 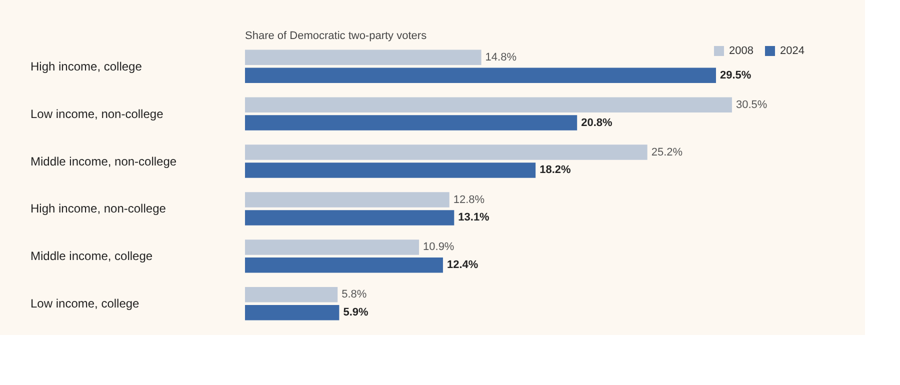 I want to click on data-label: 5.9%, so click(x=355, y=312).